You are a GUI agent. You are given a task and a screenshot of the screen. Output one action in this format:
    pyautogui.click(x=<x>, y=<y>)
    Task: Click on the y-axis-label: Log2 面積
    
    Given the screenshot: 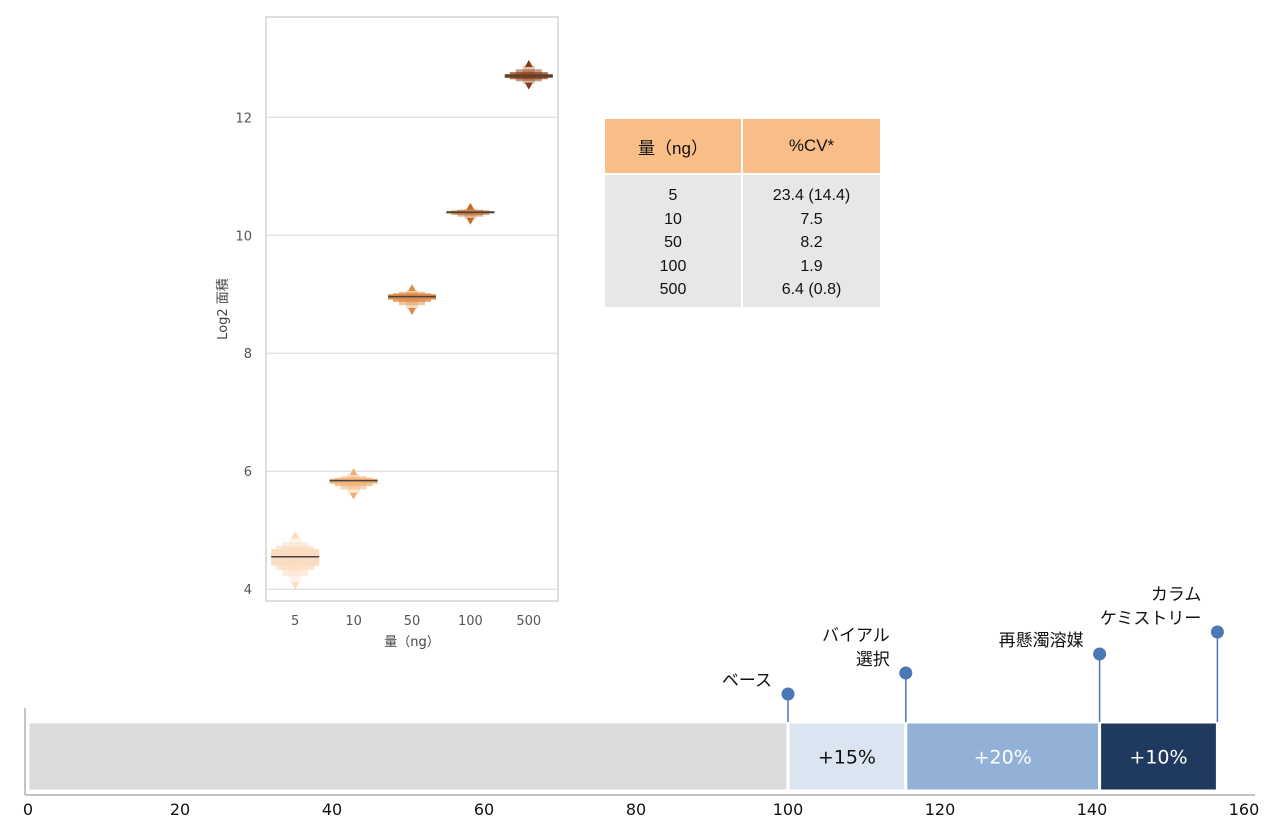 What is the action you would take?
    pyautogui.click(x=223, y=309)
    